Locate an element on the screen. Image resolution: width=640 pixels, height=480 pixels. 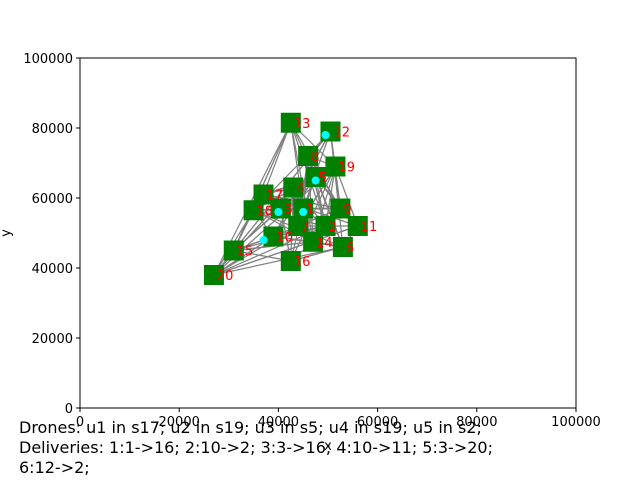
y-tick-label: 20000 is located at coordinates (52, 339).